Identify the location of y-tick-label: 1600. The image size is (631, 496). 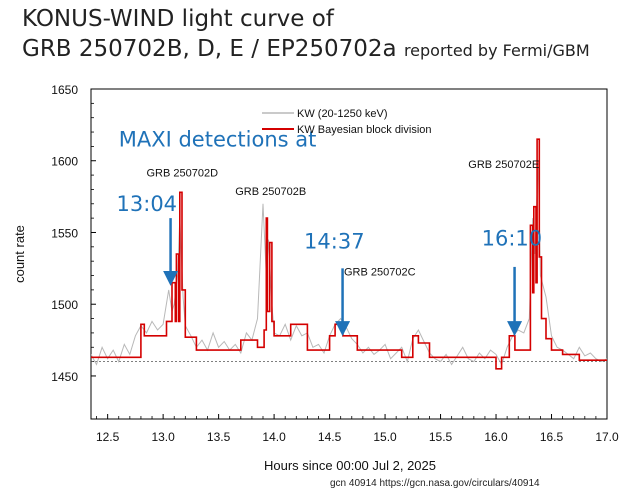
(64, 162).